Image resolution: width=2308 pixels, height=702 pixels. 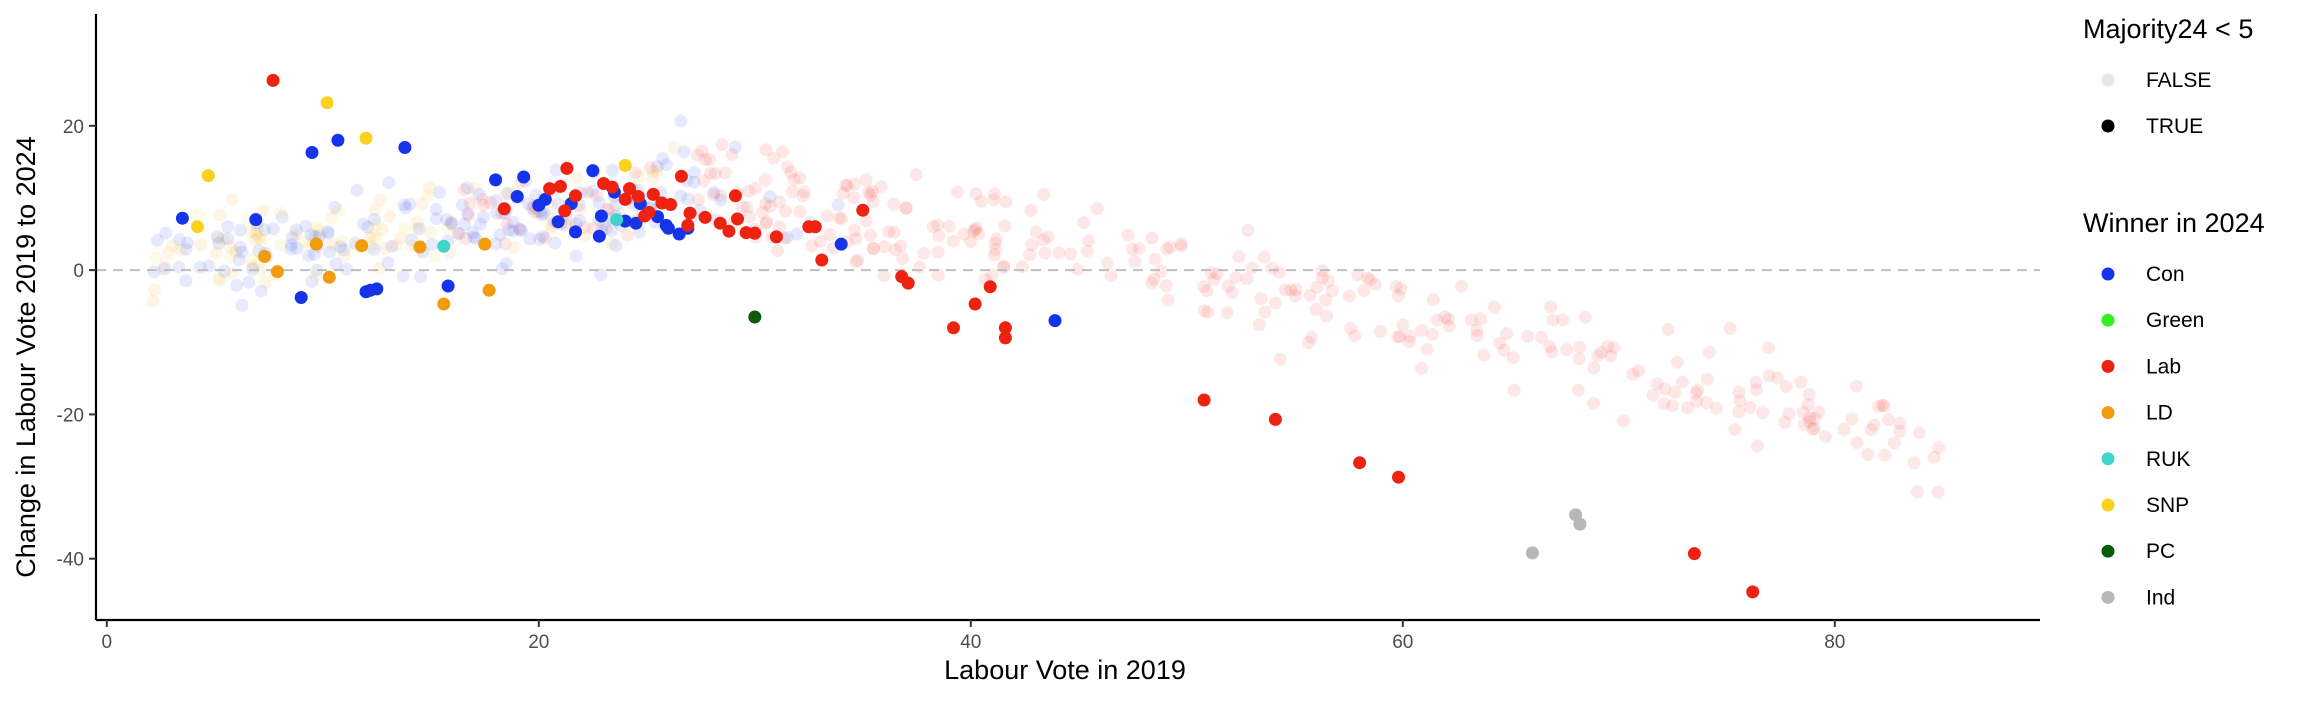 What do you see at coordinates (2108, 80) in the screenshot?
I see `legend-majority-key` at bounding box center [2108, 80].